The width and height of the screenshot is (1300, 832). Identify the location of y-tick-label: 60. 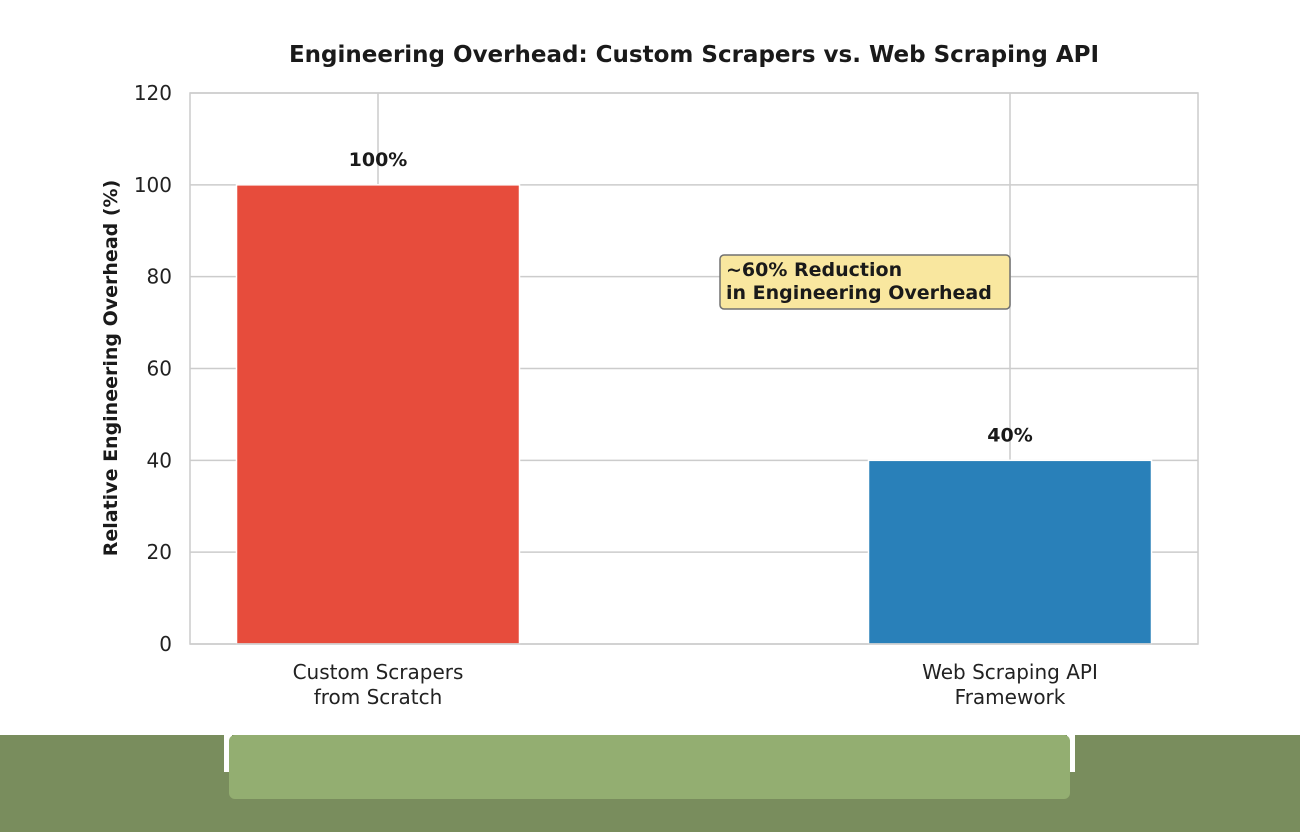
(159, 369).